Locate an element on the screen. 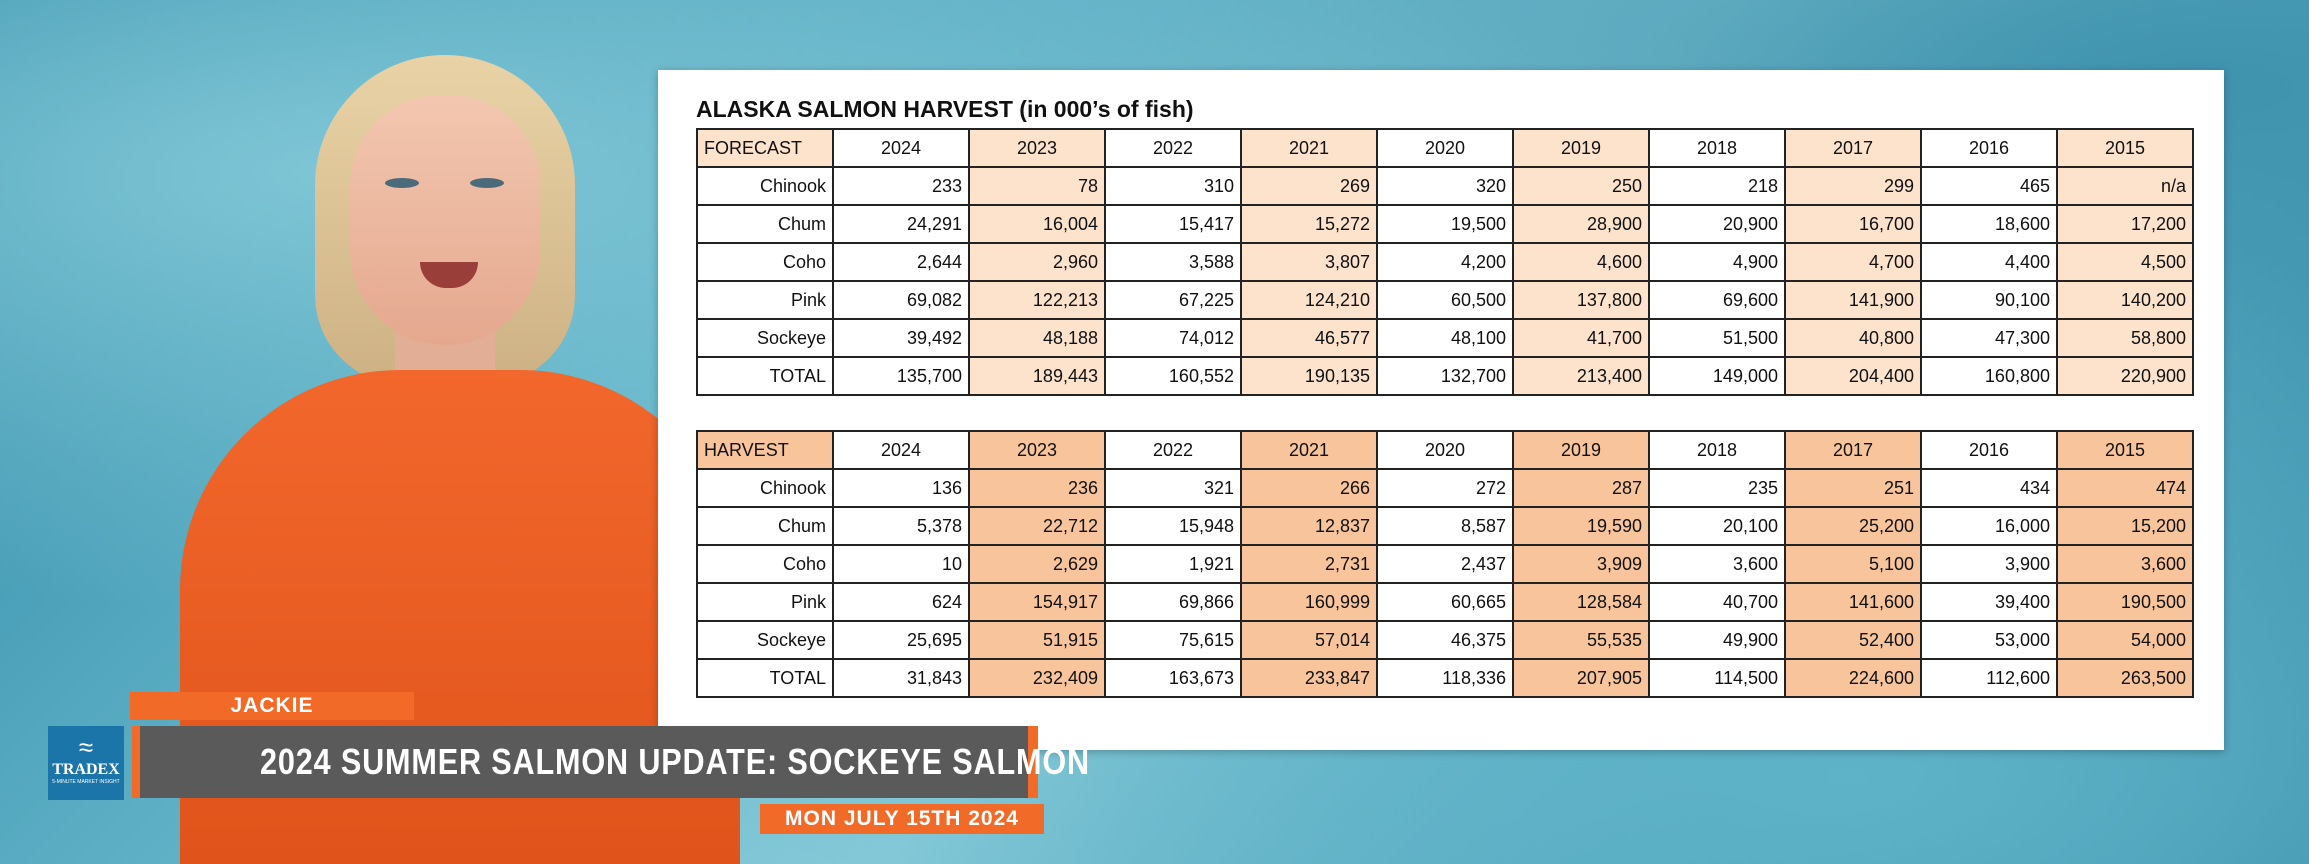 This screenshot has width=2309, height=864. table-cell: 2,629 is located at coordinates (1037, 564).